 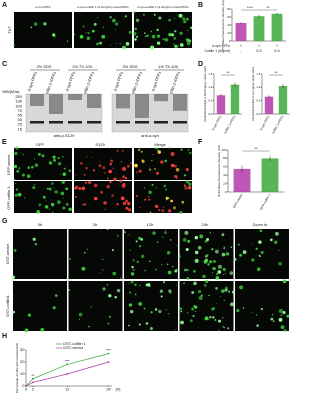 I want to click on label: Percentage of cells with inclusions(%), so click(x=17, y=368).